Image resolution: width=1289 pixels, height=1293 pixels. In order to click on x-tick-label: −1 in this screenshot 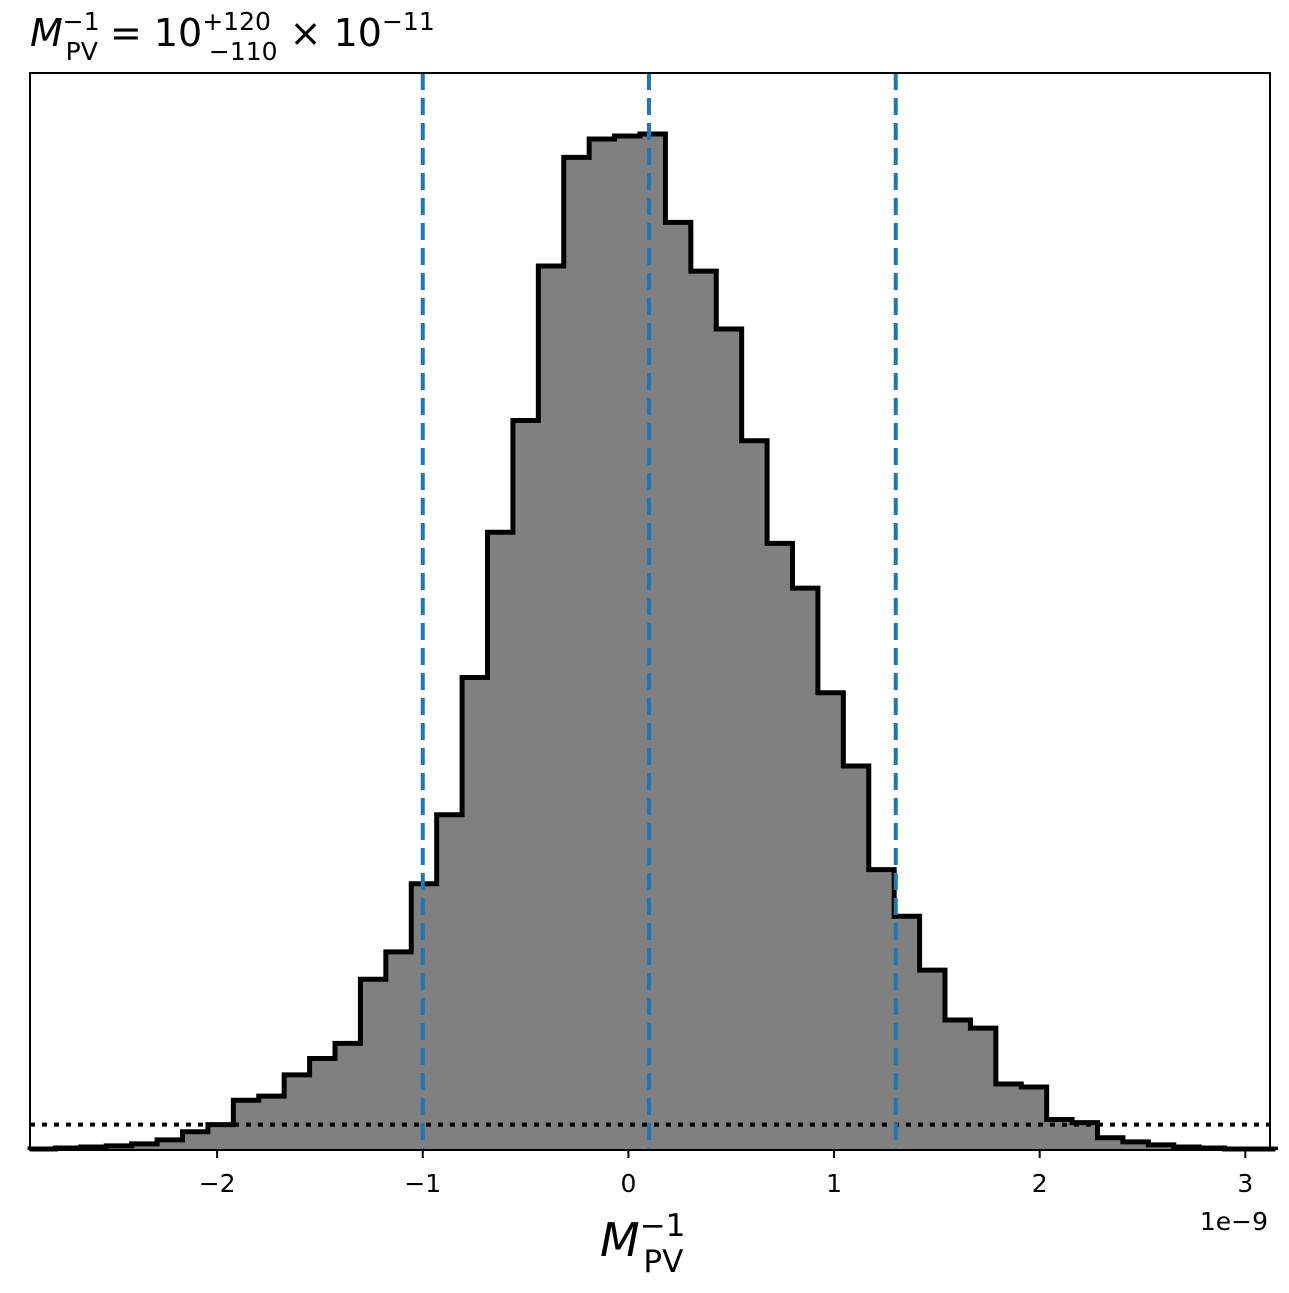, I will do `click(422, 1183)`.